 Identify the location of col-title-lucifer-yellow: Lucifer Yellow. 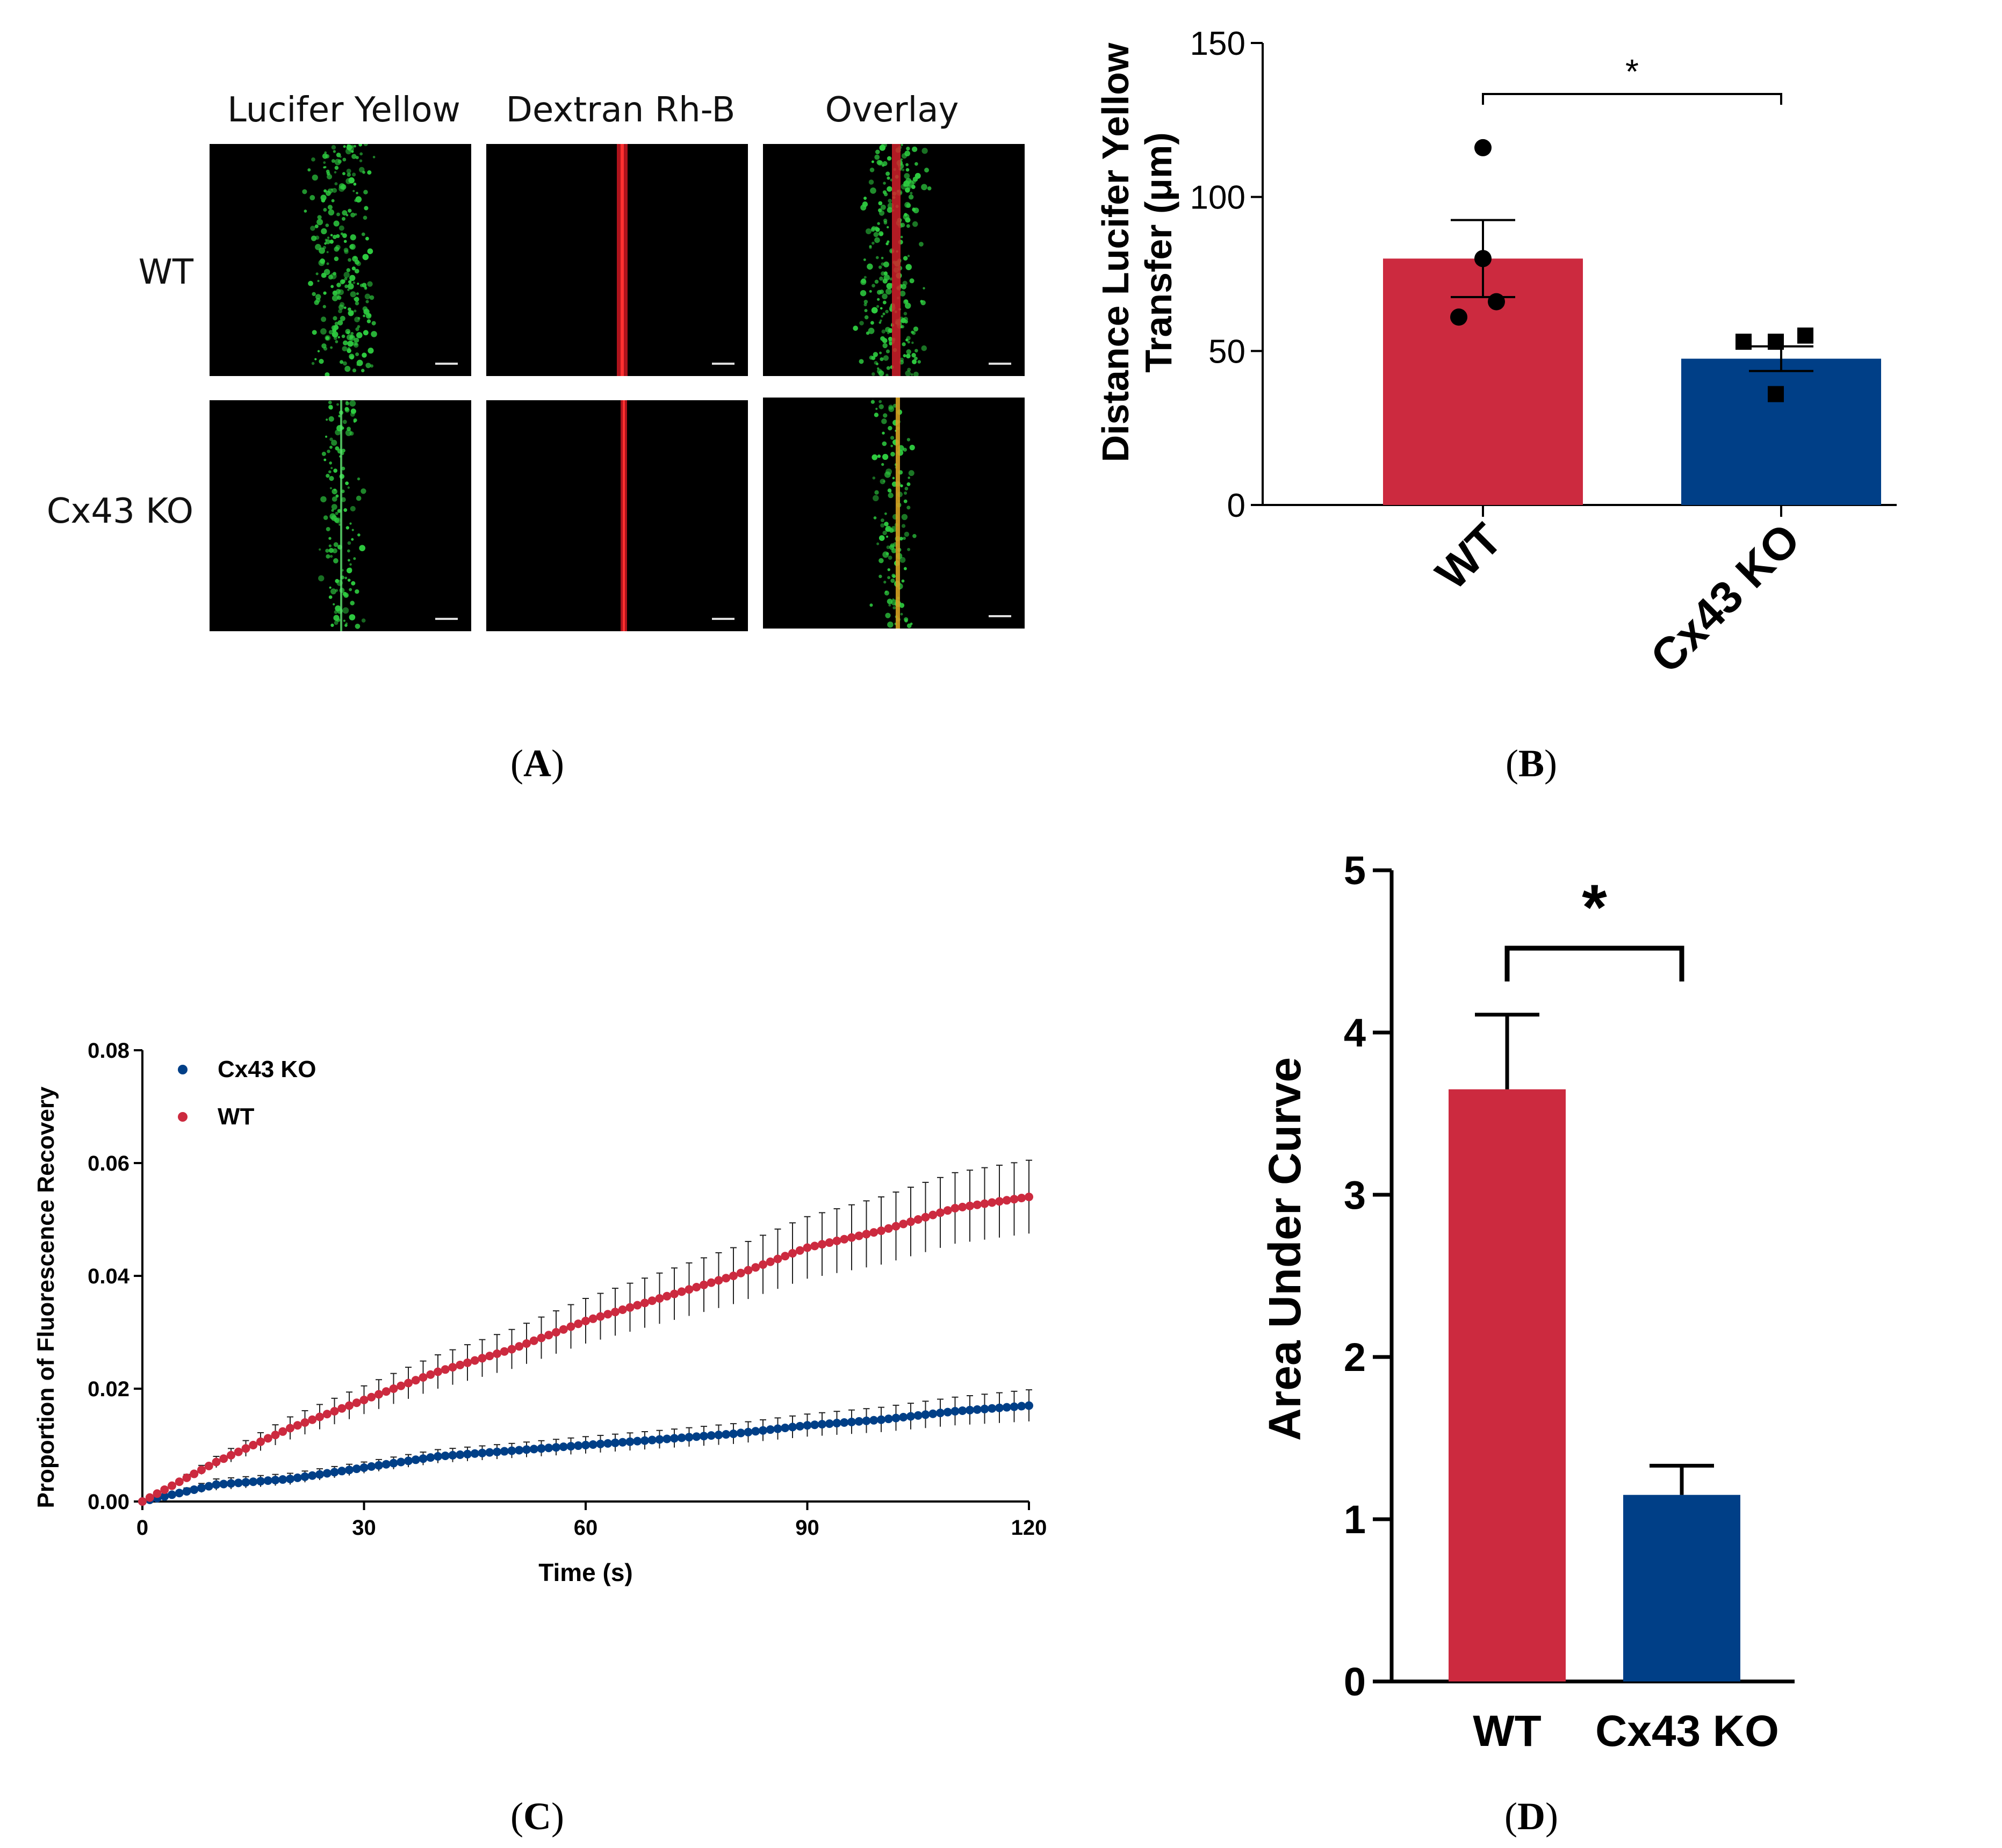
(343, 110).